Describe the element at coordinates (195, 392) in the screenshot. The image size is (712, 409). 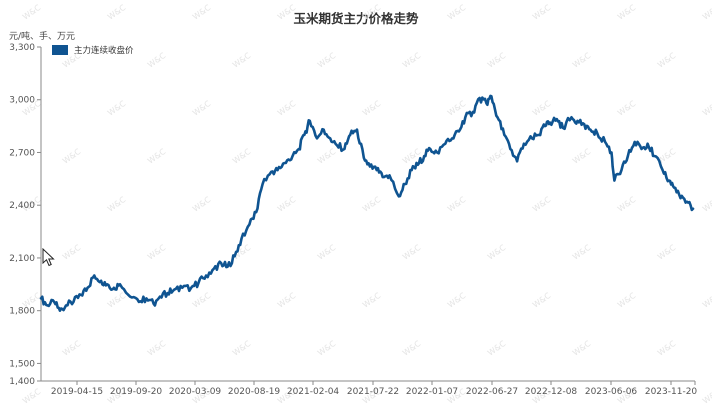
I see `x-tick-label: 2020-03-09` at that location.